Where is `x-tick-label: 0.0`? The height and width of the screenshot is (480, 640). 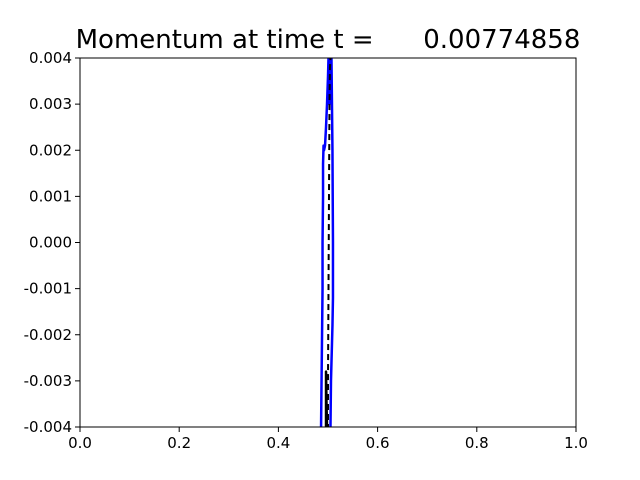
x-tick-label: 0.0 is located at coordinates (80, 443).